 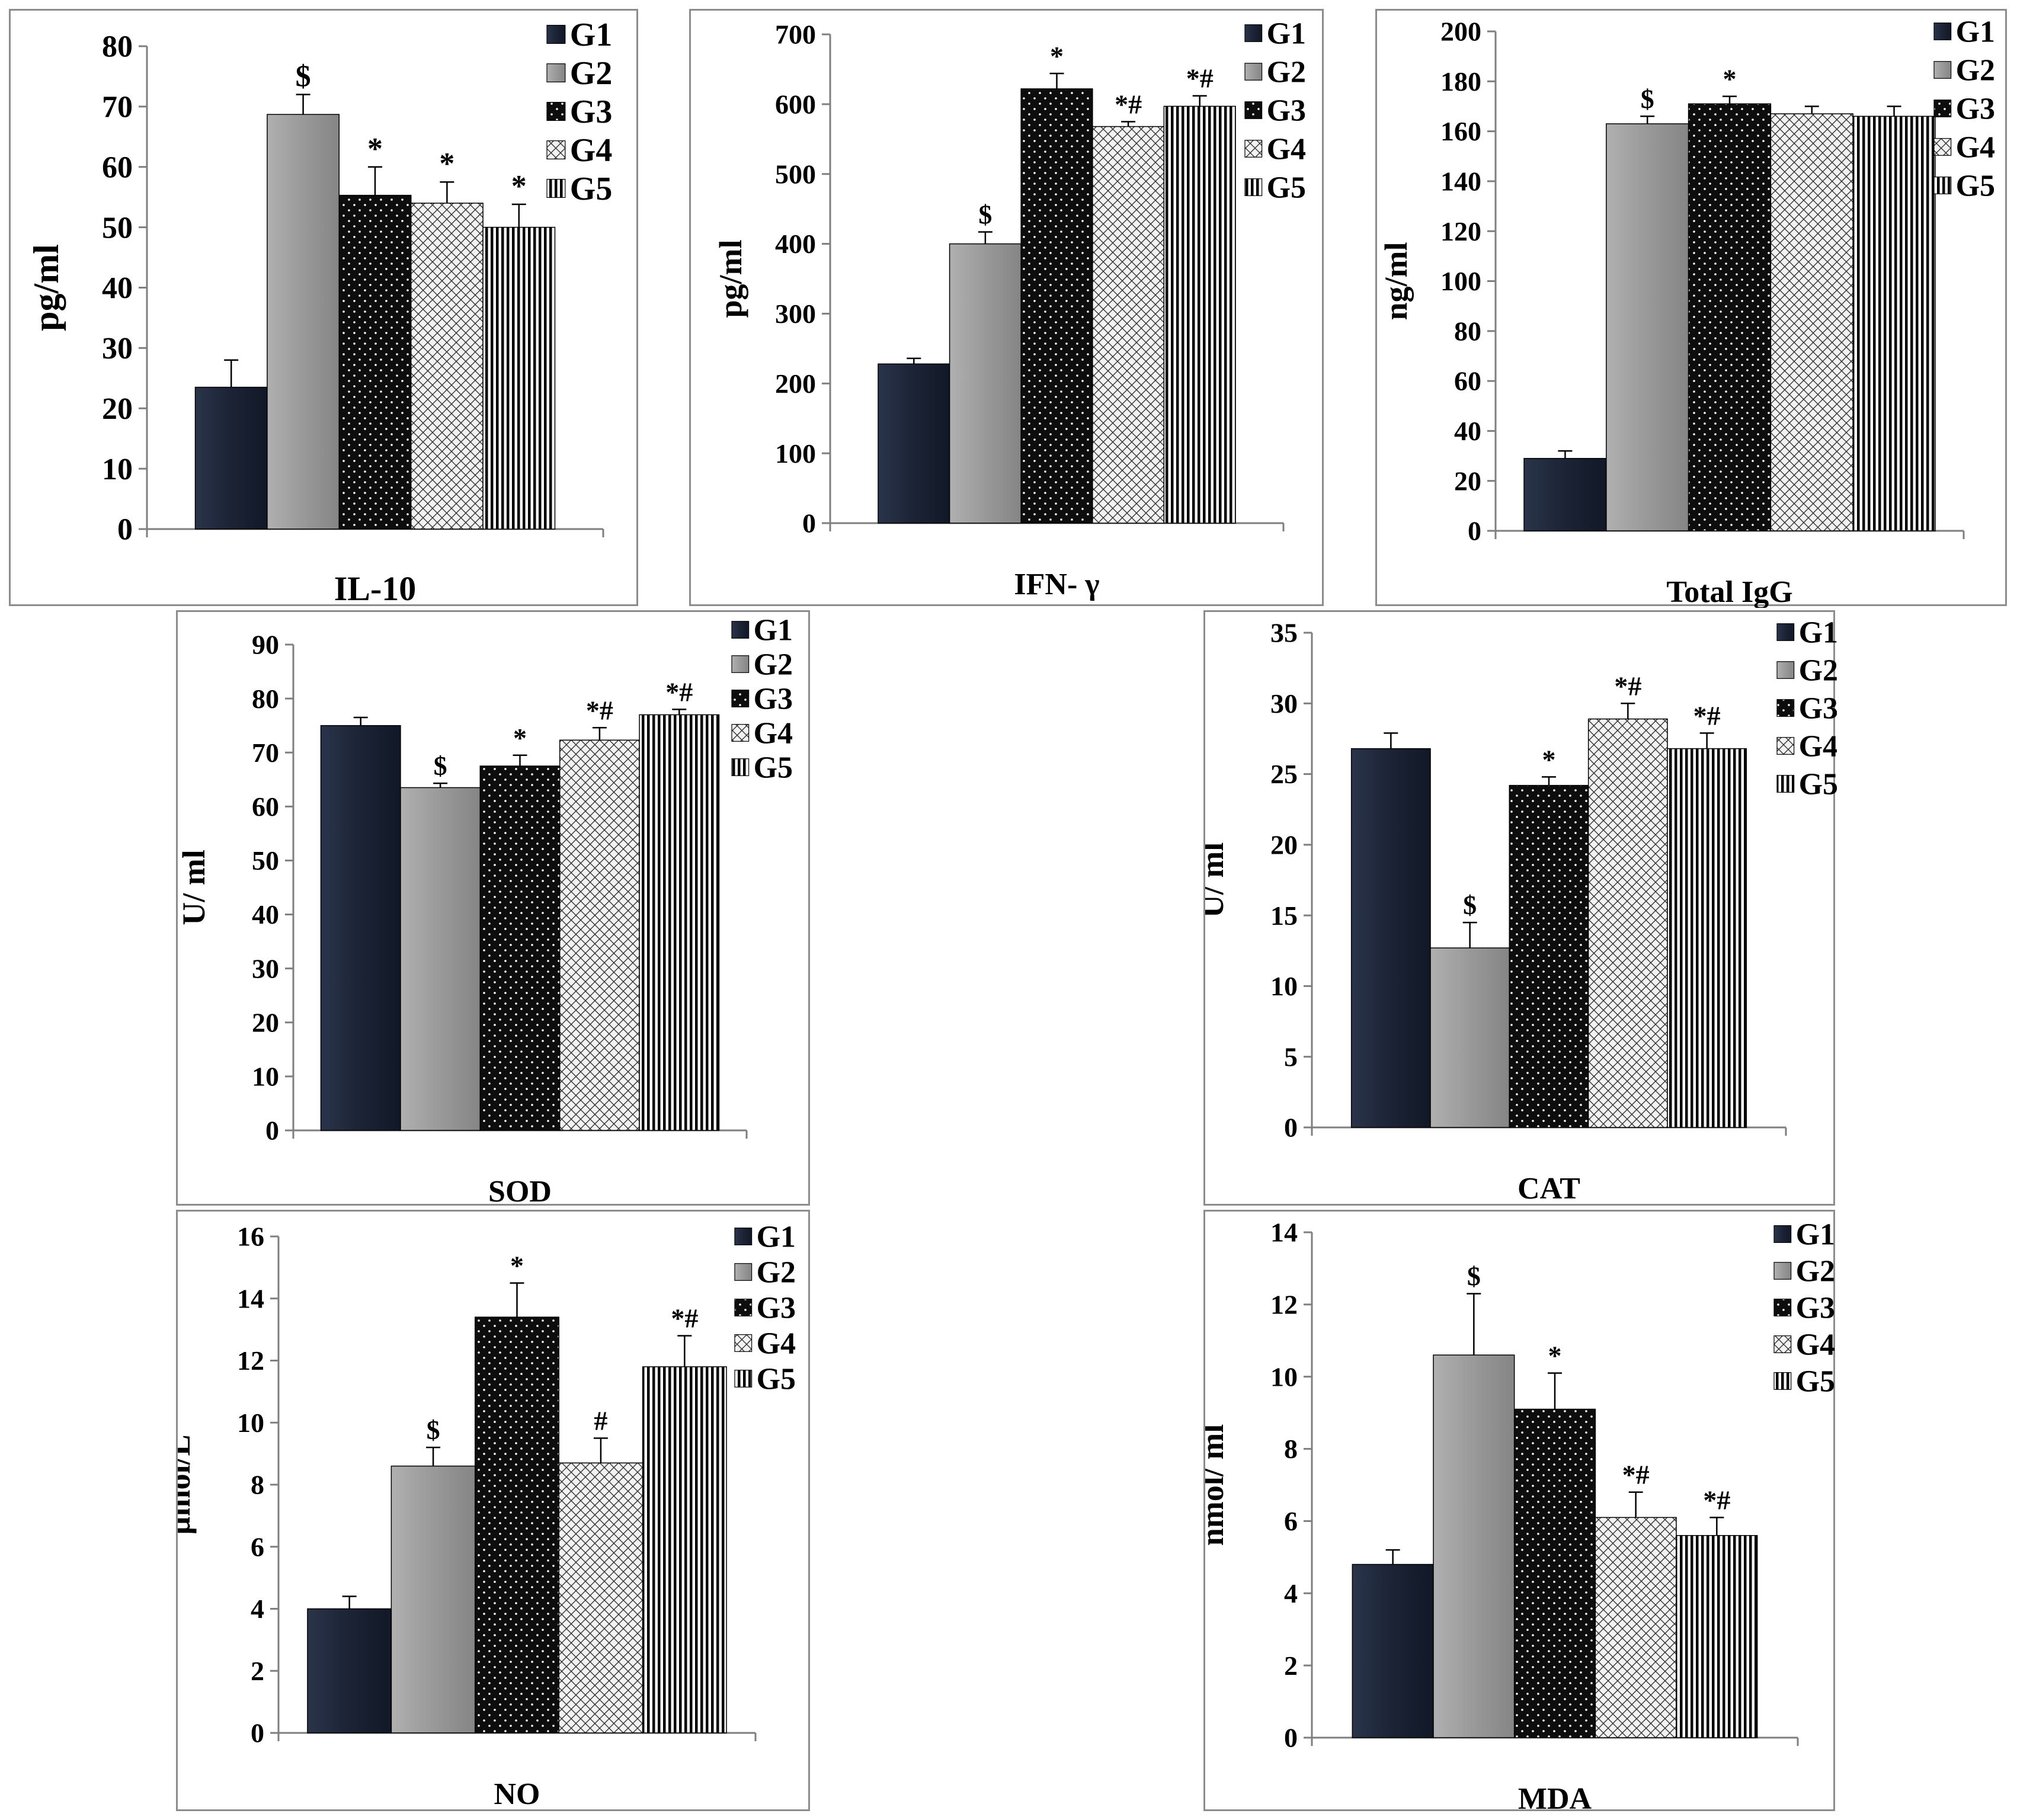 What do you see at coordinates (1217, 1485) in the screenshot?
I see `y-axis-label: nmol/ ml` at bounding box center [1217, 1485].